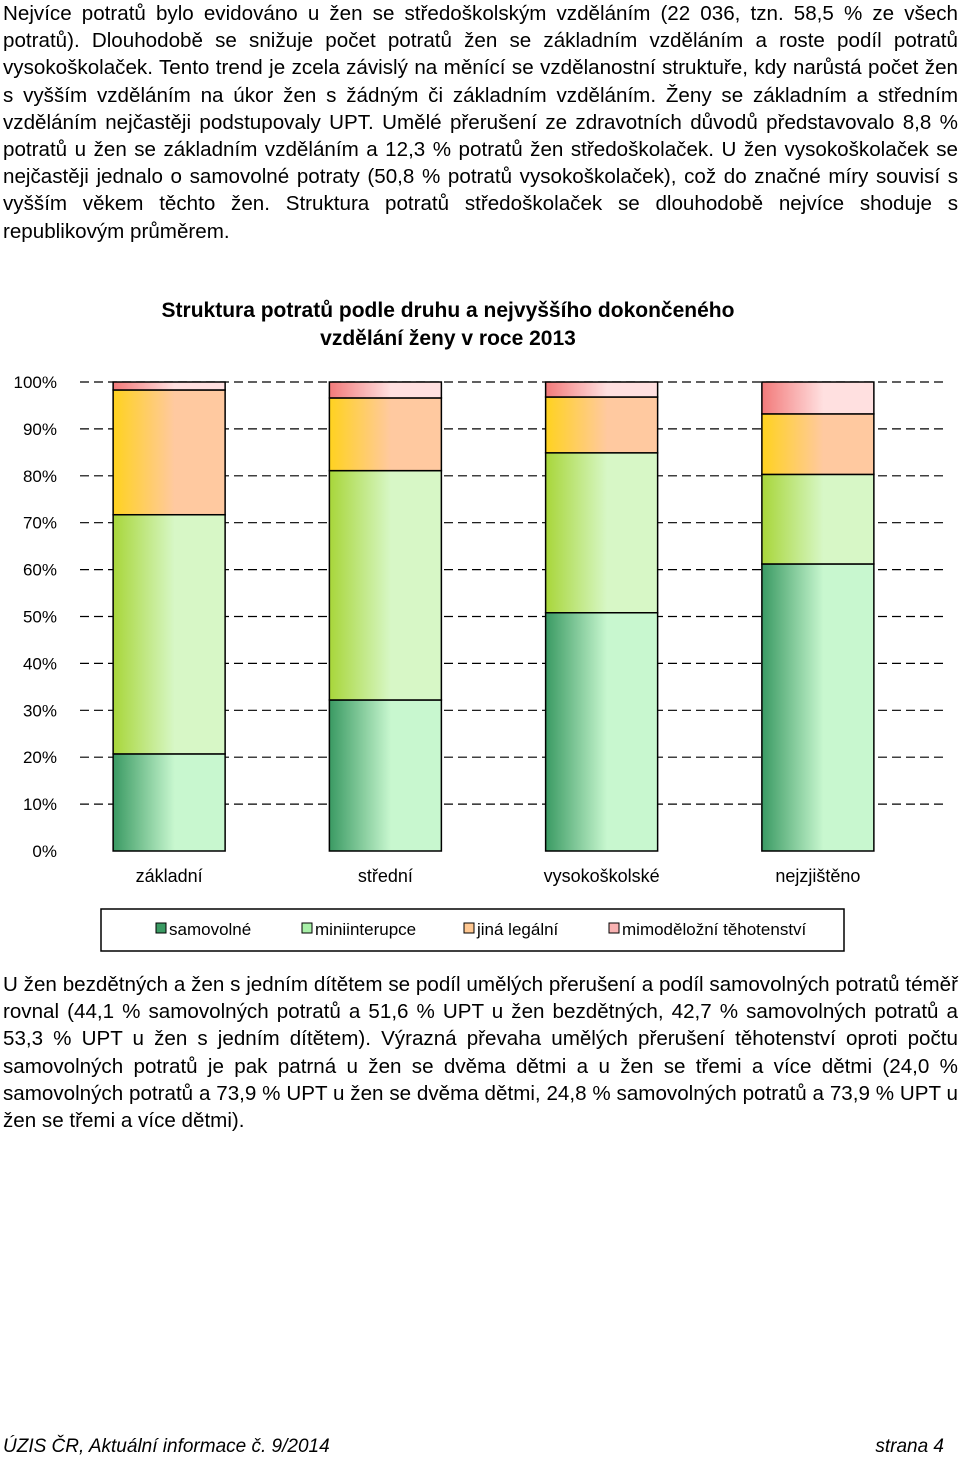 The image size is (960, 1463). Describe the element at coordinates (909, 1446) in the screenshot. I see `footer-page-number: strana 4` at that location.